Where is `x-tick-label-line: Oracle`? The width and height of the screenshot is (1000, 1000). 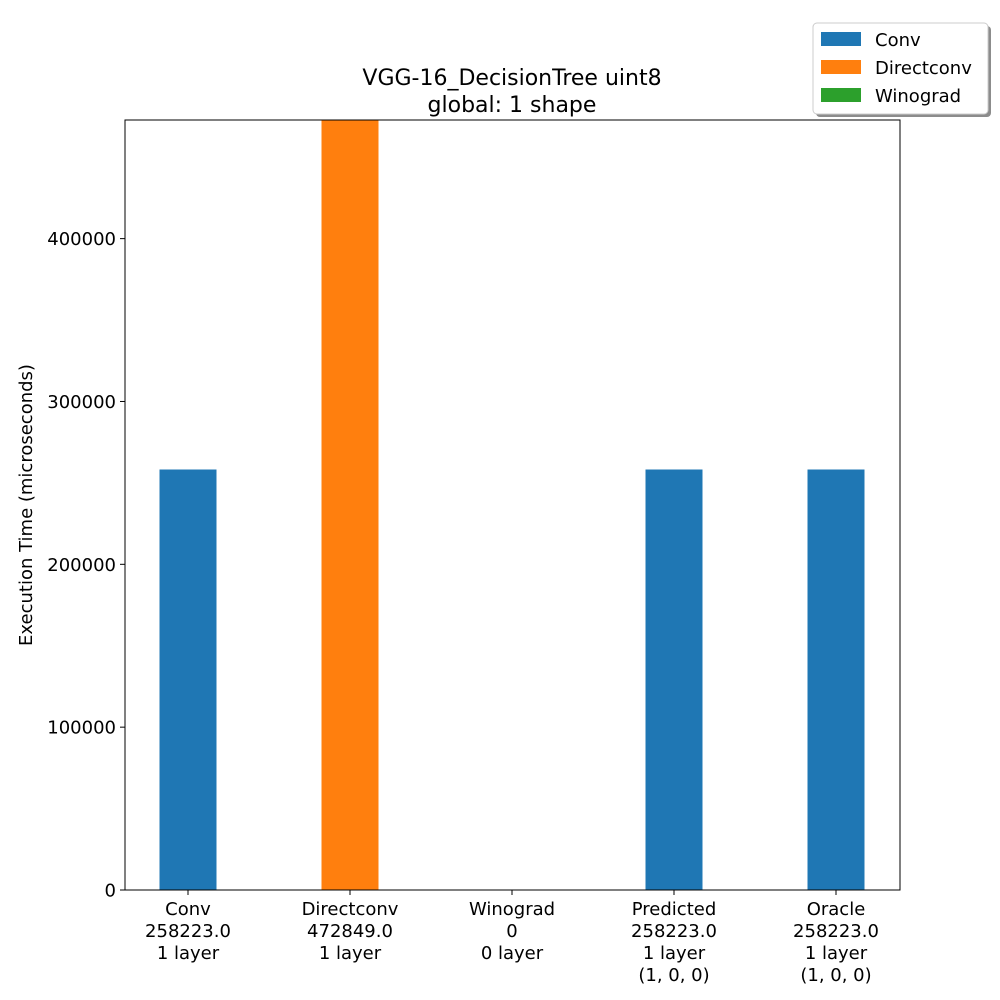 x-tick-label-line: Oracle is located at coordinates (836, 909).